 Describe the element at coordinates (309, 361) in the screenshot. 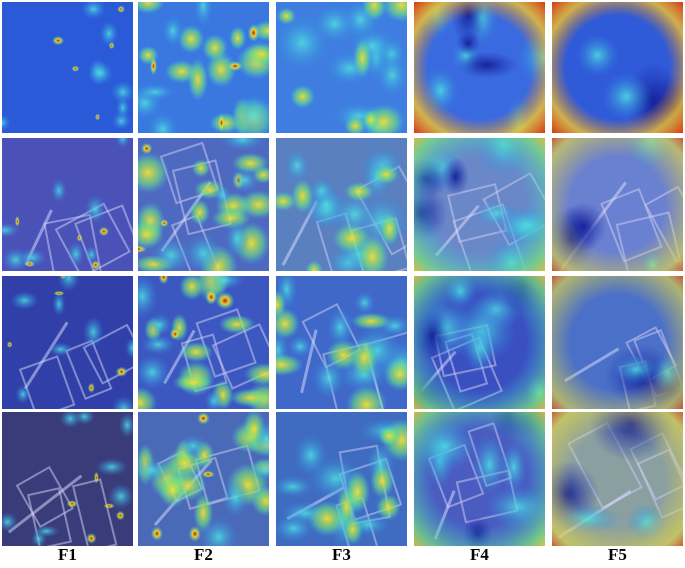

I see `road-line` at that location.